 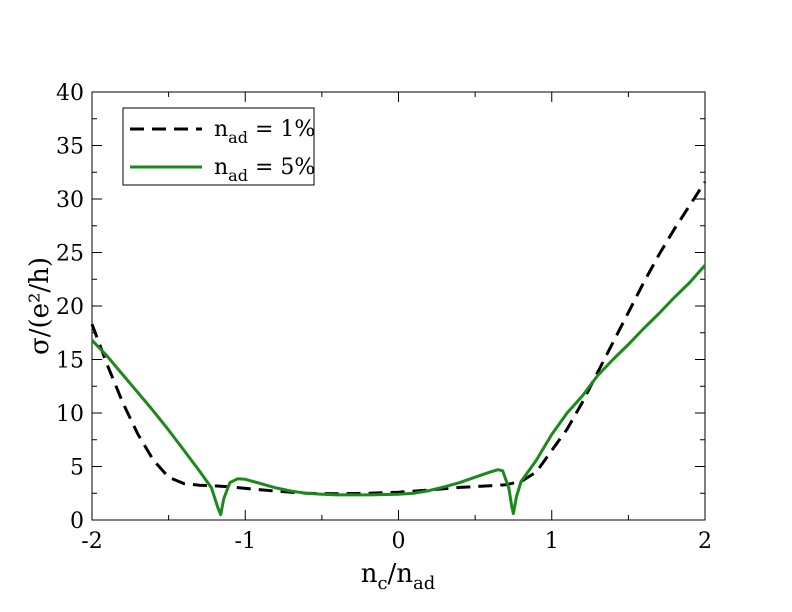 I want to click on legend-label-2-sub: ad, so click(x=238, y=175).